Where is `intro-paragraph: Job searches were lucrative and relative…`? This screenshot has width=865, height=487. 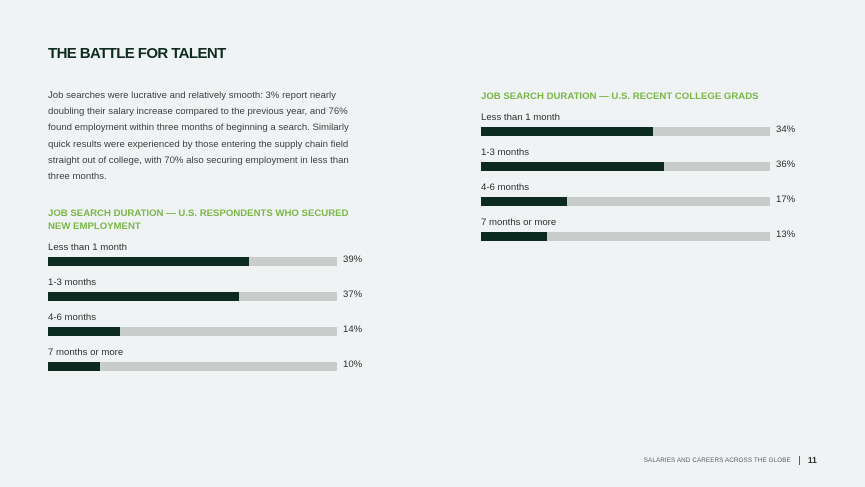 intro-paragraph: Job searches were lucrative and relative… is located at coordinates (198, 136).